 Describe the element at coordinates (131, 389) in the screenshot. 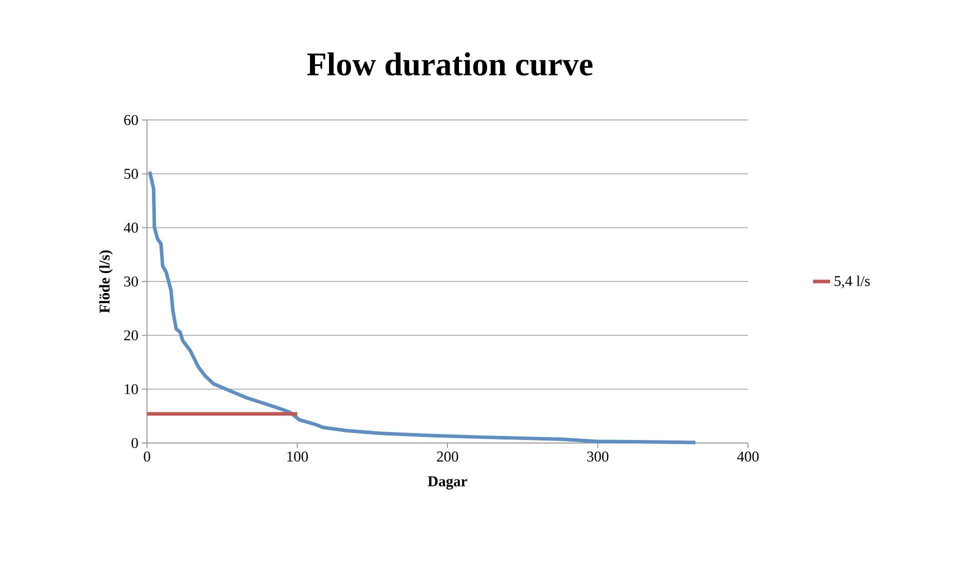

I see `y-tick-label: 10` at that location.